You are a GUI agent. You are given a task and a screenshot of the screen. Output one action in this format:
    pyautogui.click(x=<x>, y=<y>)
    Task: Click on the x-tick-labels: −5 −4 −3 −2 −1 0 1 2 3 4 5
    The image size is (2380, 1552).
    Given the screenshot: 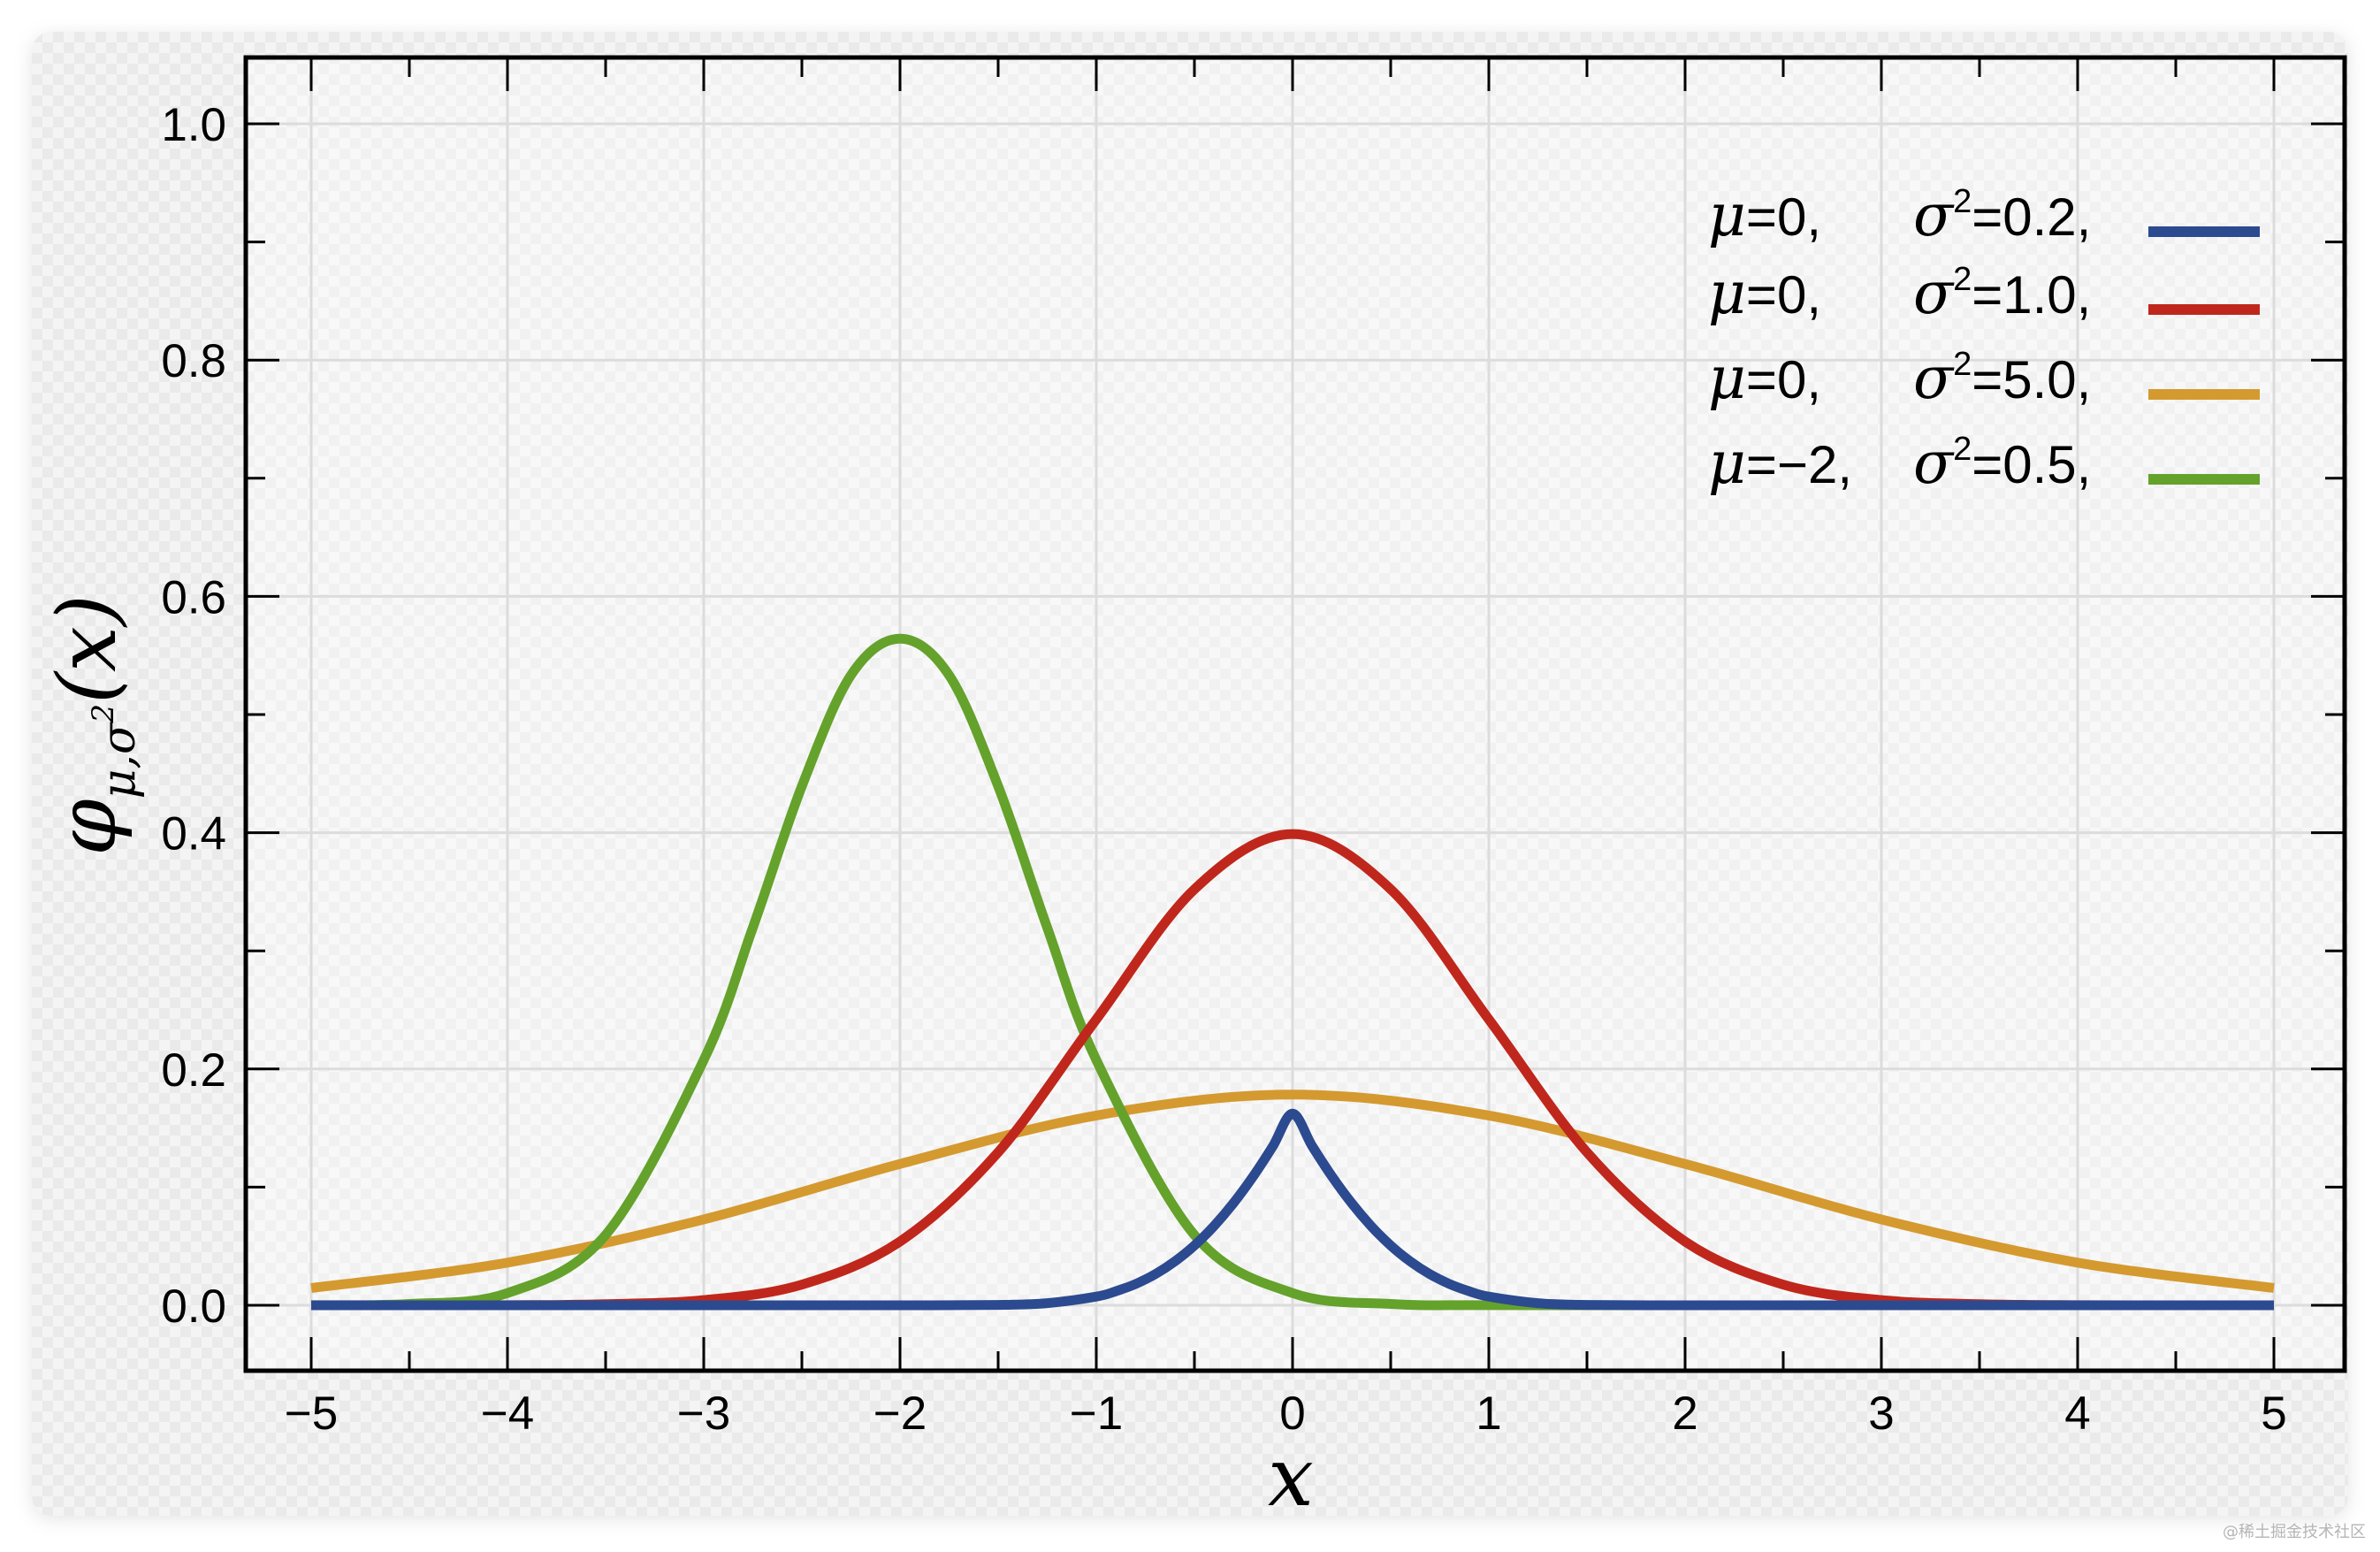 What is the action you would take?
    pyautogui.click(x=1286, y=1414)
    